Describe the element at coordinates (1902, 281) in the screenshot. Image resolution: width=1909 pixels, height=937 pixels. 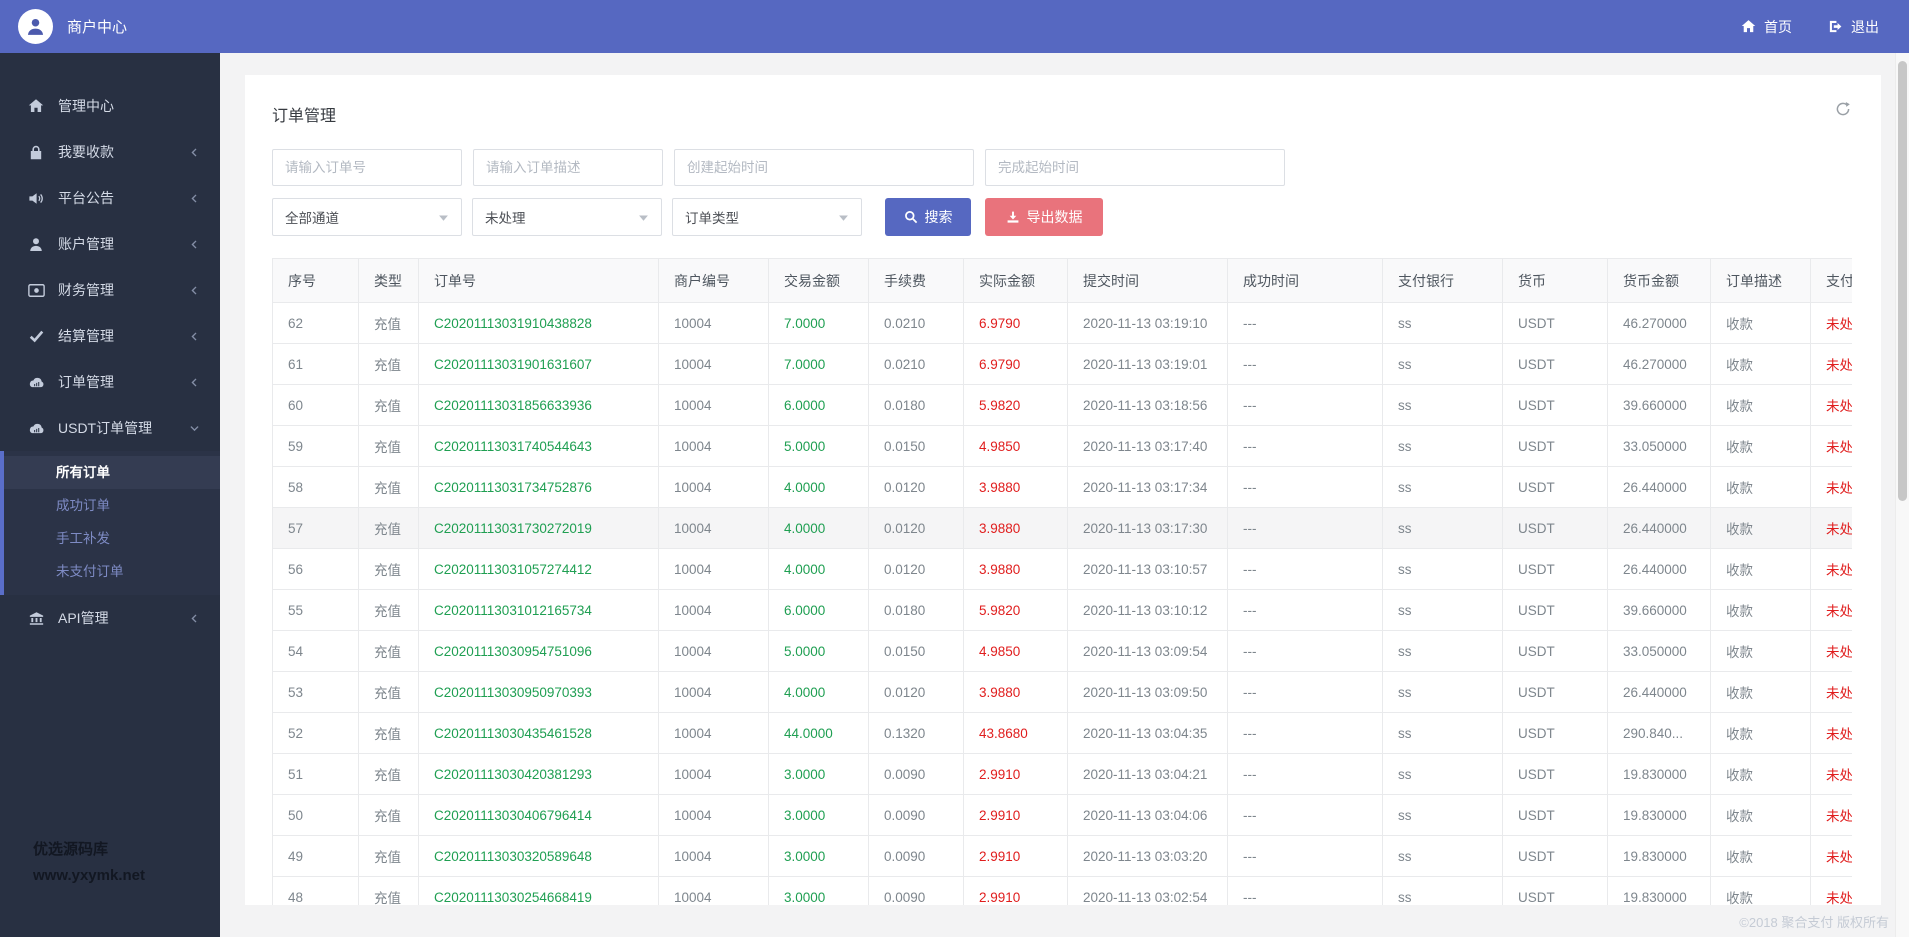
I see `scrollbar-thumb` at that location.